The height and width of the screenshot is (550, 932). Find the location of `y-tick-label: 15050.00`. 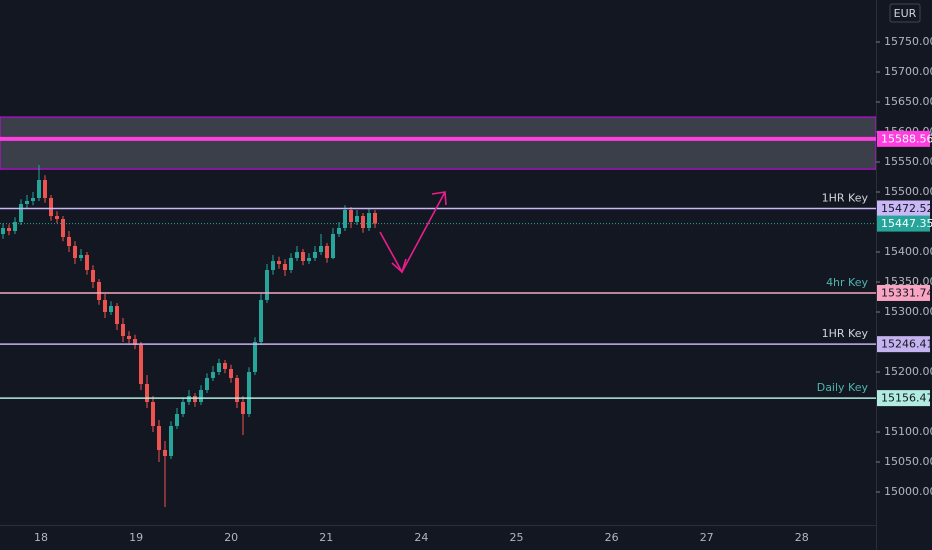

y-tick-label: 15050.00 is located at coordinates (908, 461).